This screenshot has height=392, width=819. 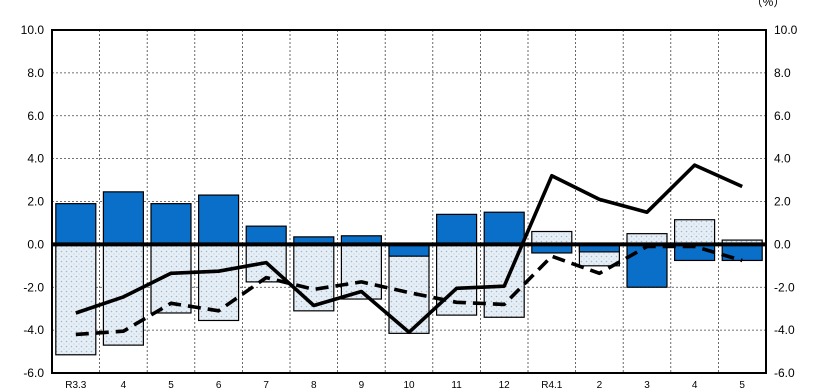 What do you see at coordinates (35, 159) in the screenshot?
I see `y-tick-label: 4.0` at bounding box center [35, 159].